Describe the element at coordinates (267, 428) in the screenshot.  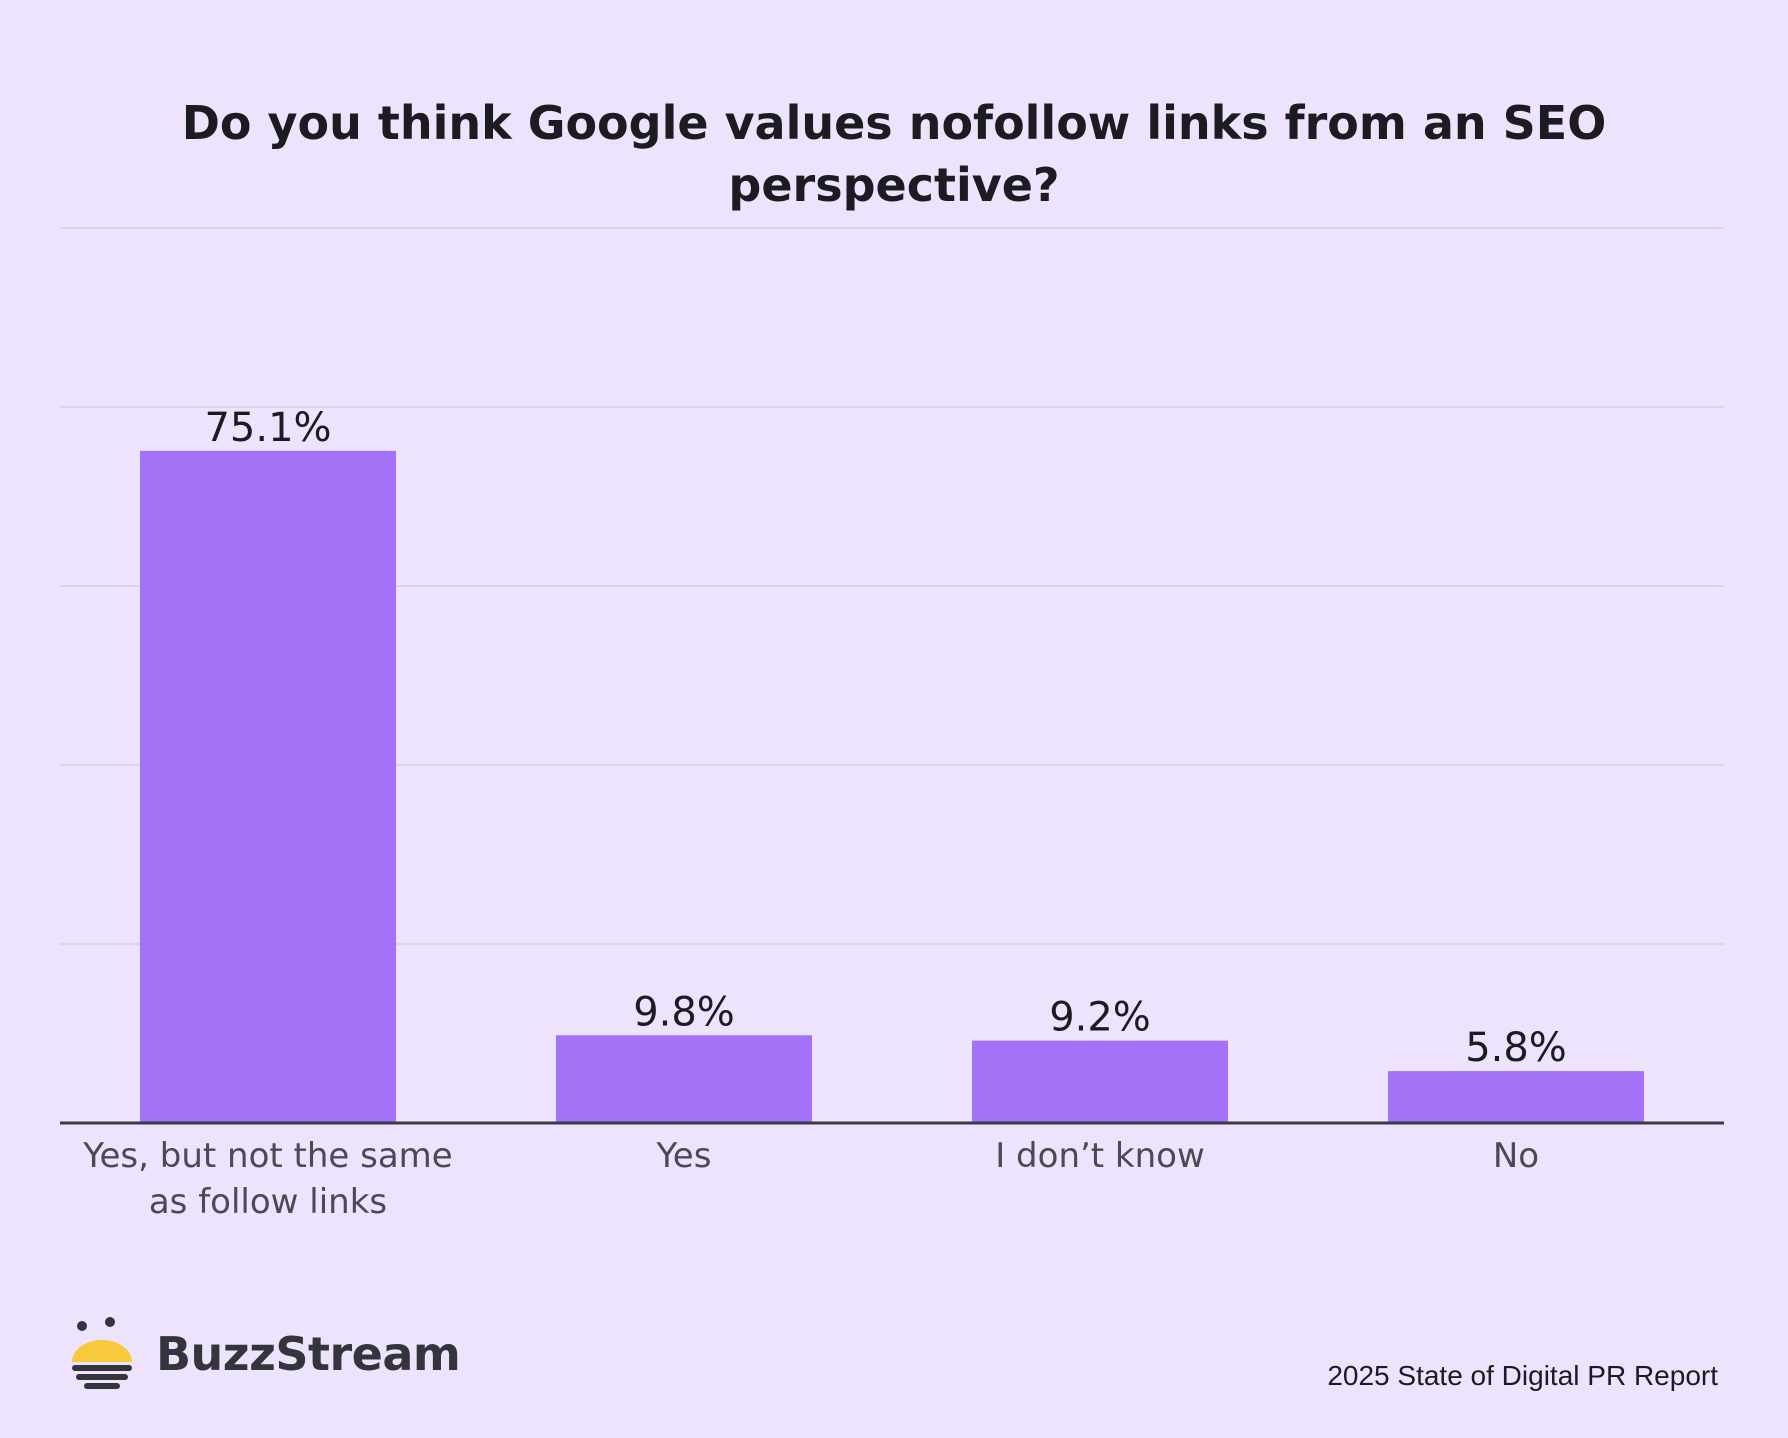
I see `value-label: 75.1%` at that location.